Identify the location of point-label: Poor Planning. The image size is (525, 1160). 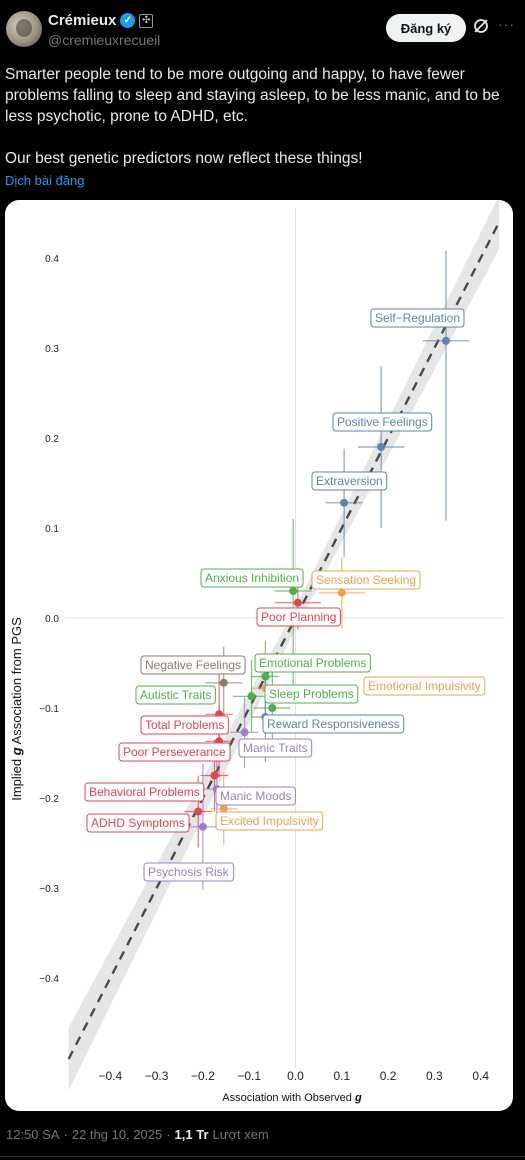
(298, 617).